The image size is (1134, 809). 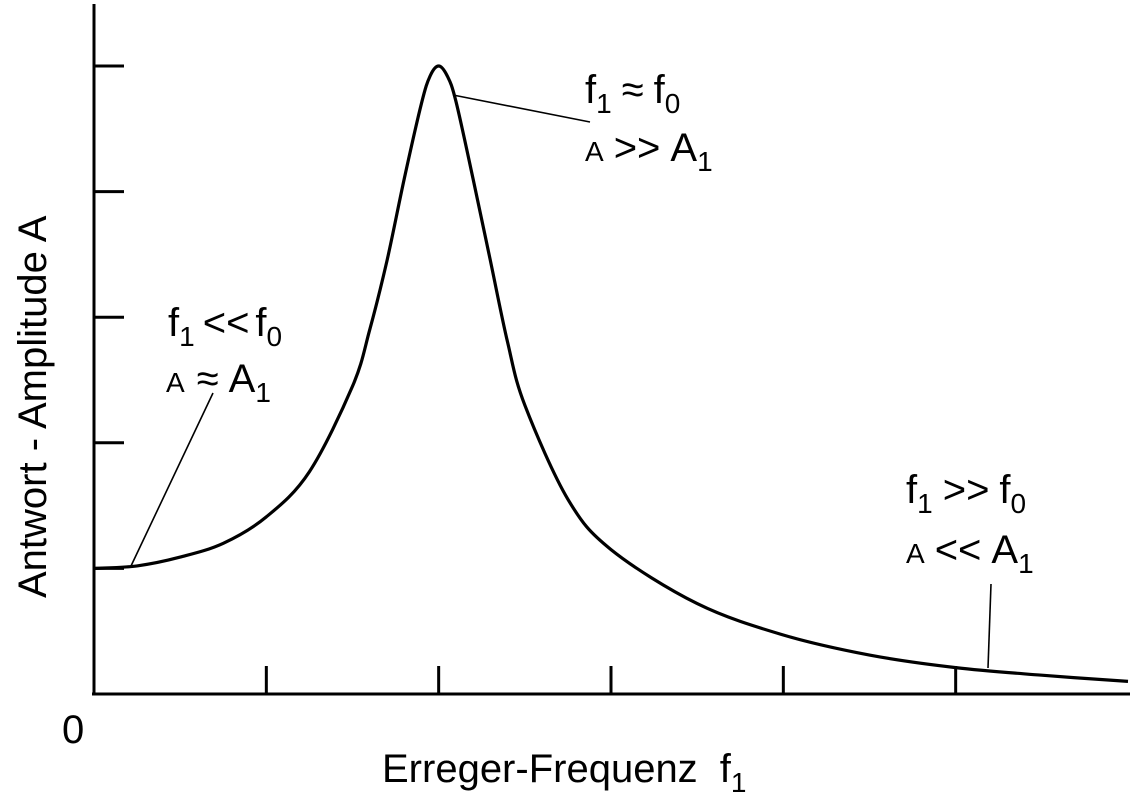 What do you see at coordinates (73, 730) in the screenshot?
I see `origin-label: 0` at bounding box center [73, 730].